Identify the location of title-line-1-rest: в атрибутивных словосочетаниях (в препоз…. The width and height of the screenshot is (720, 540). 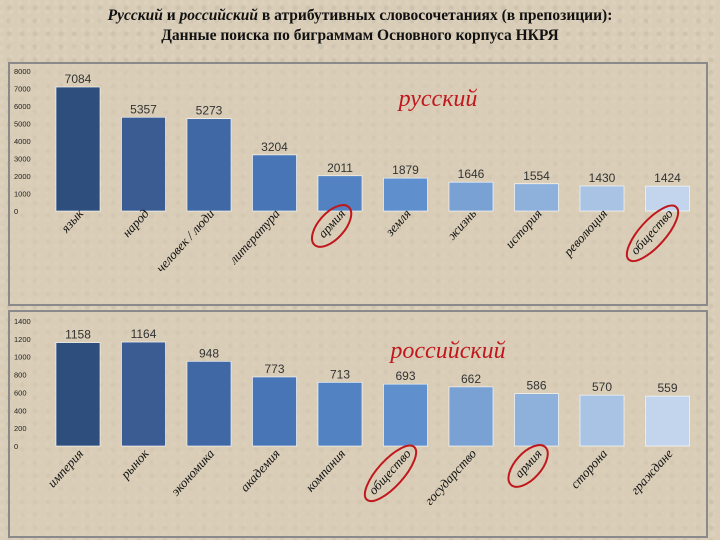
(435, 15).